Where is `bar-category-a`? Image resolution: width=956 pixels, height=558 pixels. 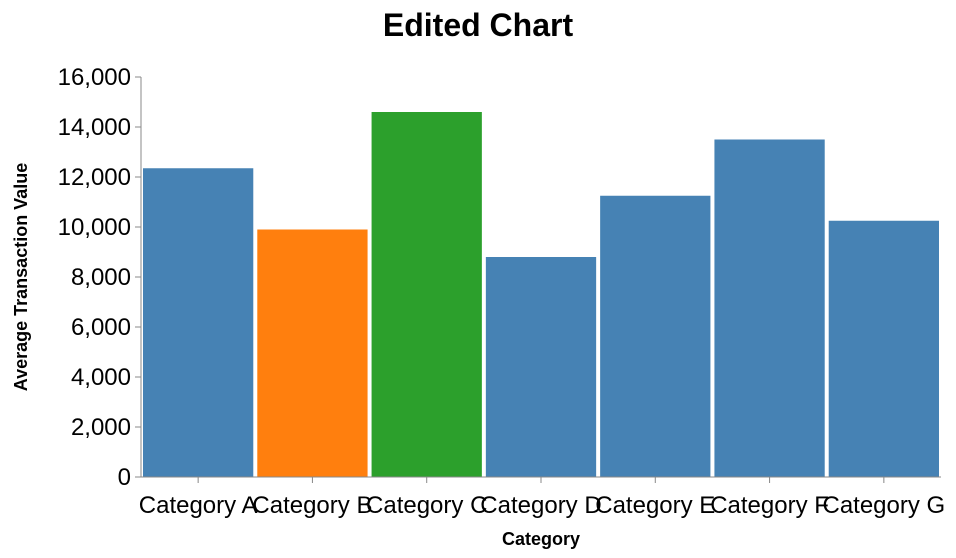 bar-category-a is located at coordinates (198, 322).